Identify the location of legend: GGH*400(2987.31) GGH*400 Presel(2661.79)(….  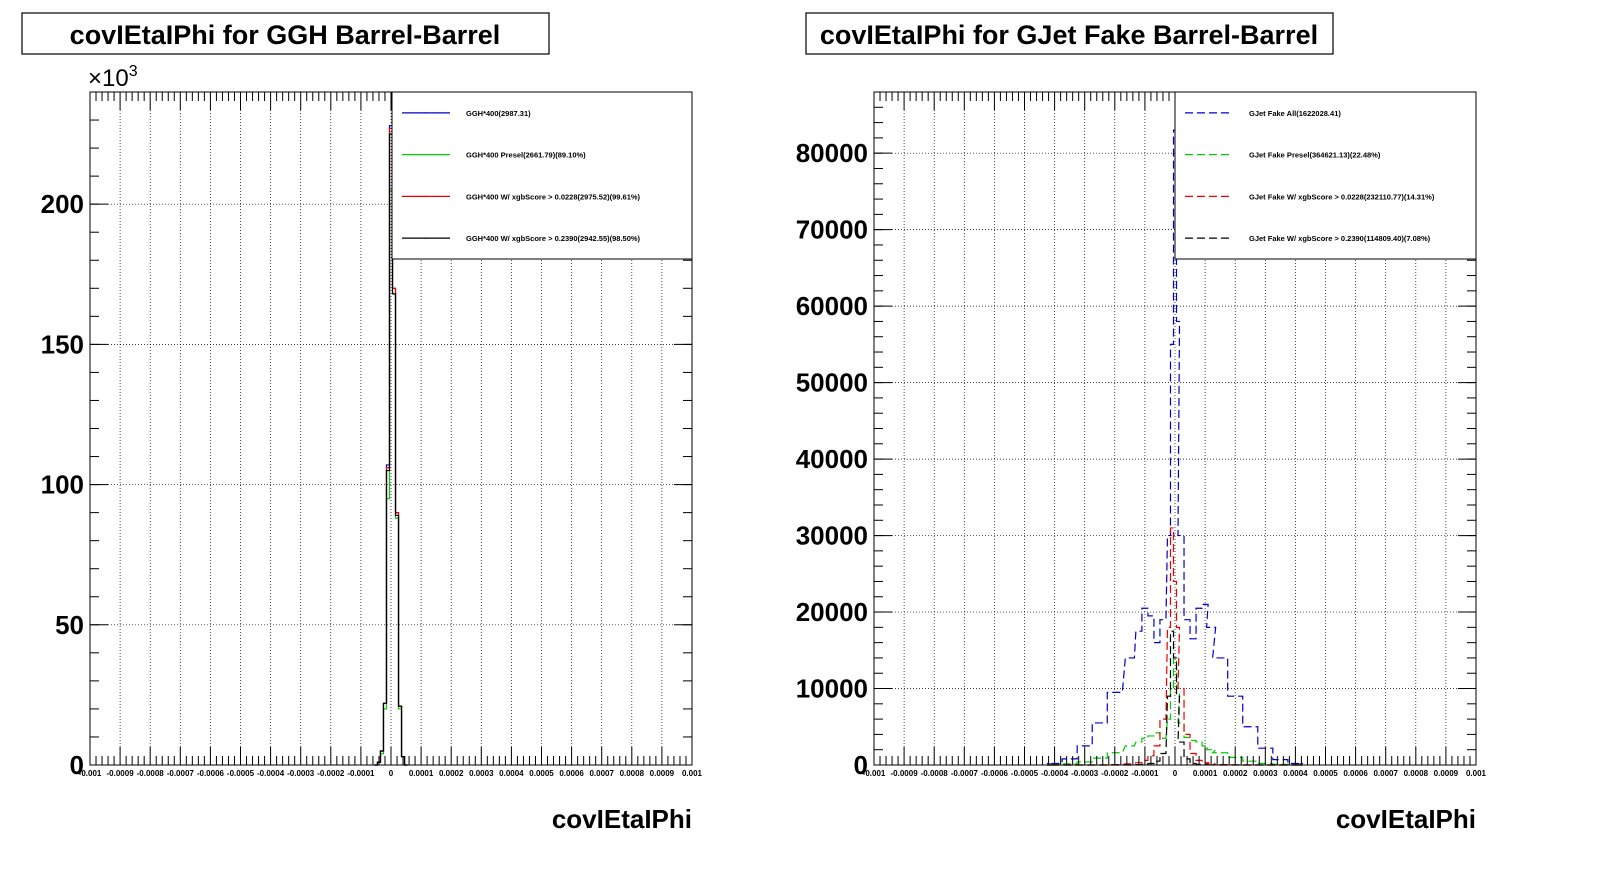
(542, 175).